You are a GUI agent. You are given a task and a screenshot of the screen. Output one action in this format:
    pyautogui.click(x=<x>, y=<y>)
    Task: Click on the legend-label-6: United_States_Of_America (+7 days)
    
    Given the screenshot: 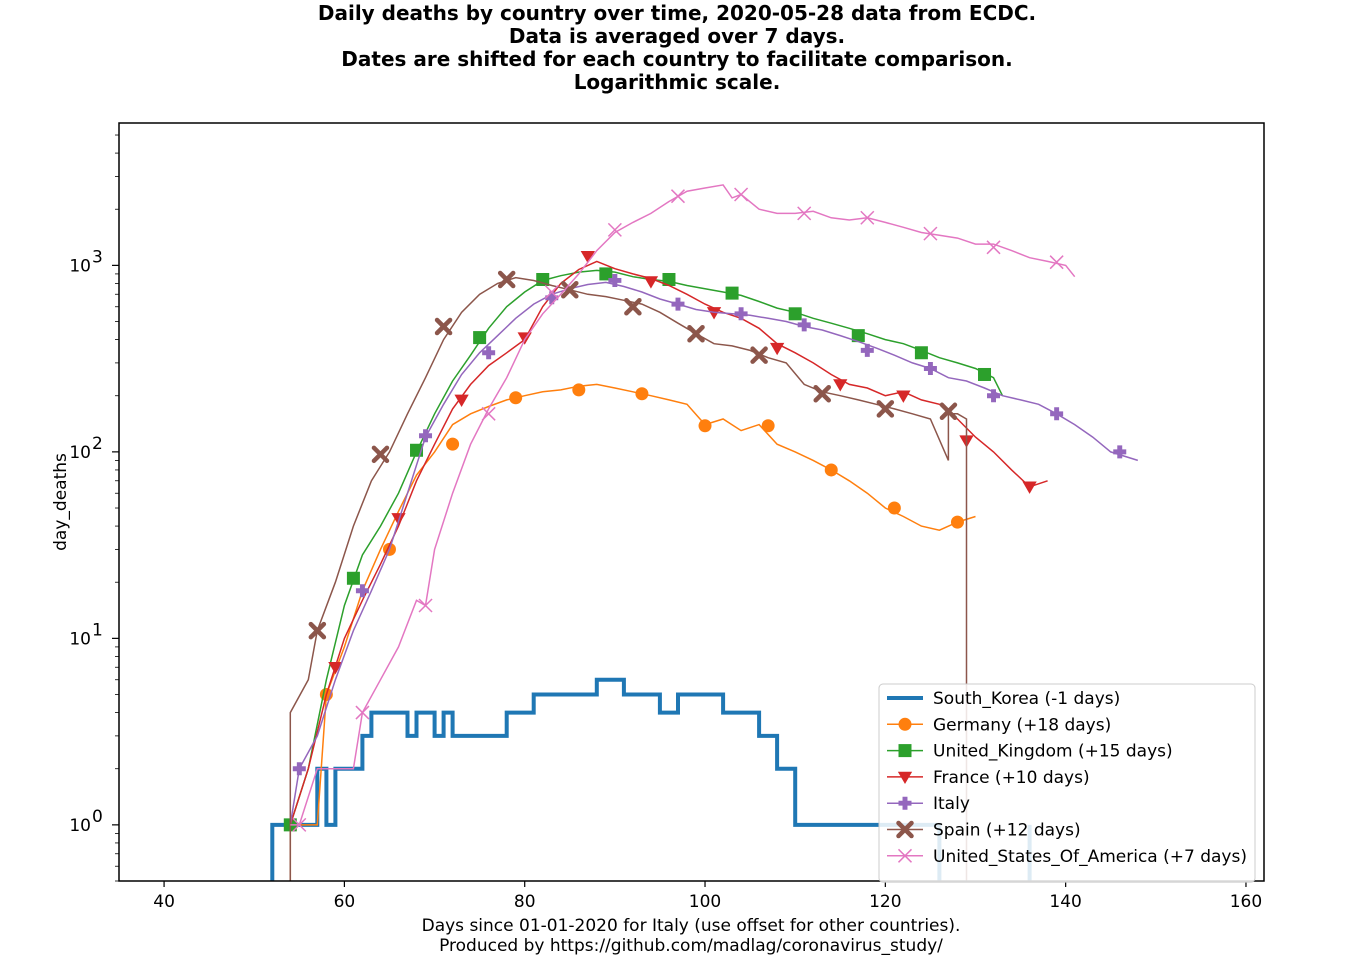 What is the action you would take?
    pyautogui.click(x=1090, y=857)
    